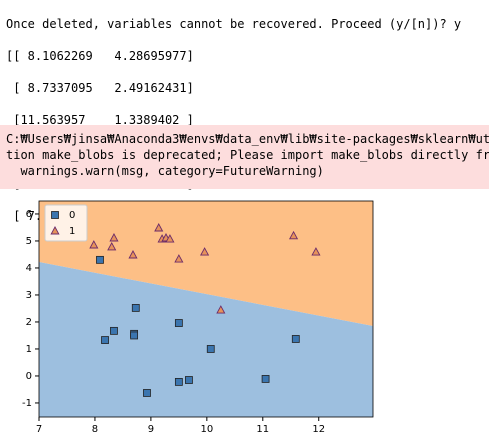  I want to click on x-tick-label: 10, so click(206, 429).